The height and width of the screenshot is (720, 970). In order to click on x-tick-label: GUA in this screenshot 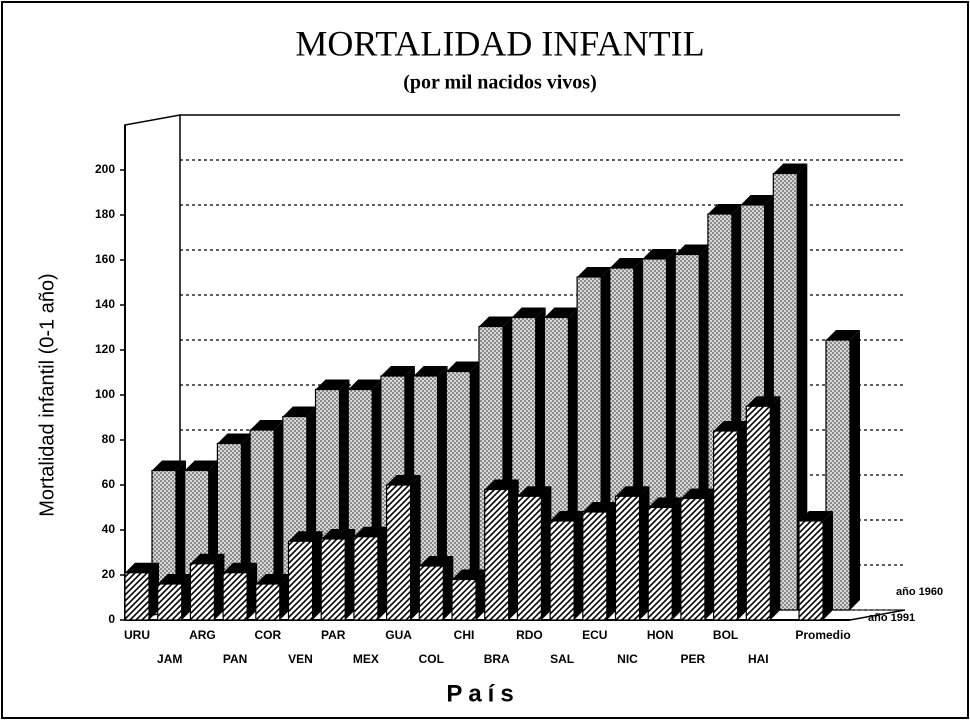, I will do `click(398, 635)`.